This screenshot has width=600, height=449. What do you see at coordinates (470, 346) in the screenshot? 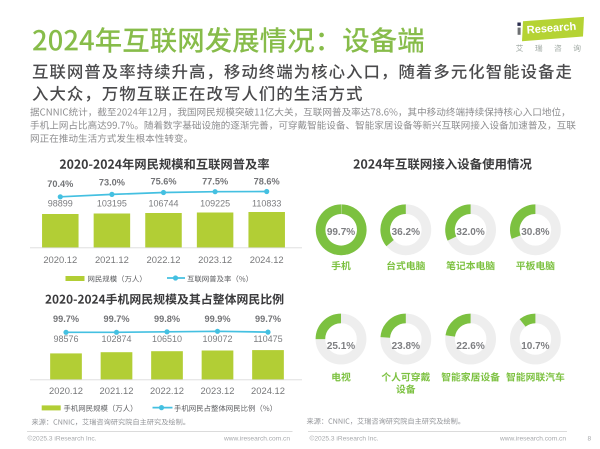
I see `svg-text: 22.6%` at bounding box center [470, 346].